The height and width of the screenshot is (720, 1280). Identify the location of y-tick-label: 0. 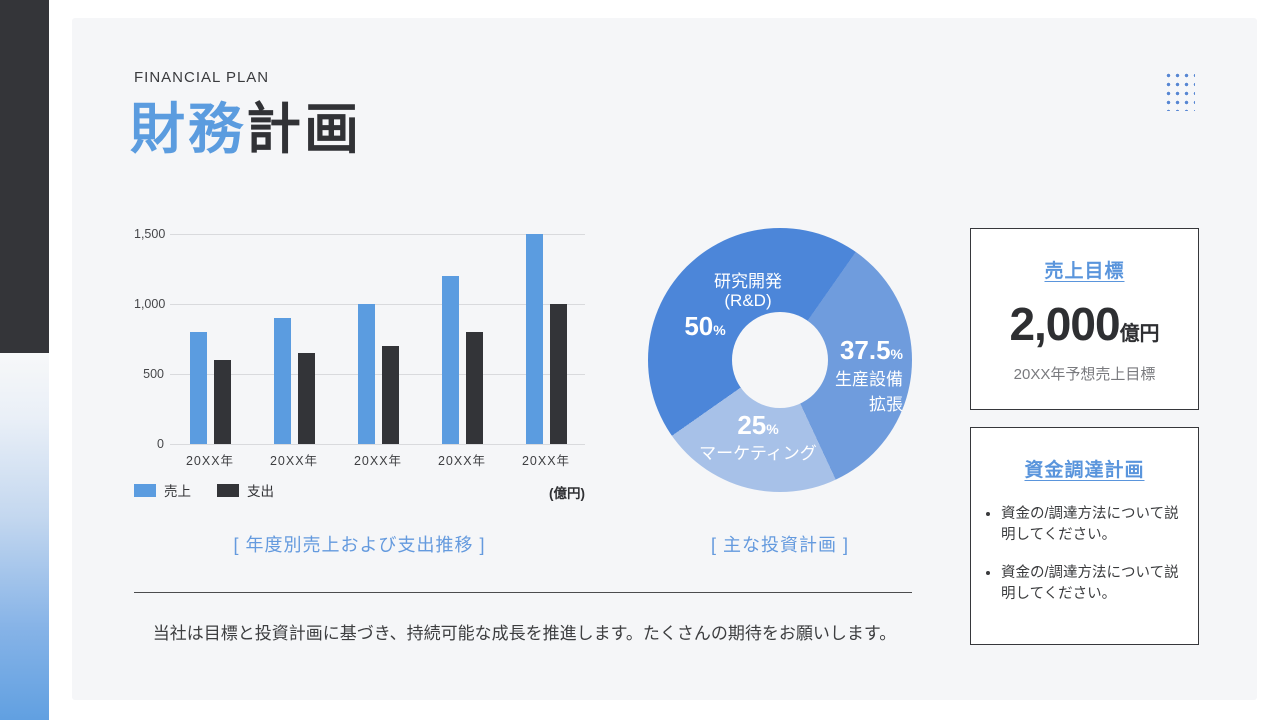
(160, 444).